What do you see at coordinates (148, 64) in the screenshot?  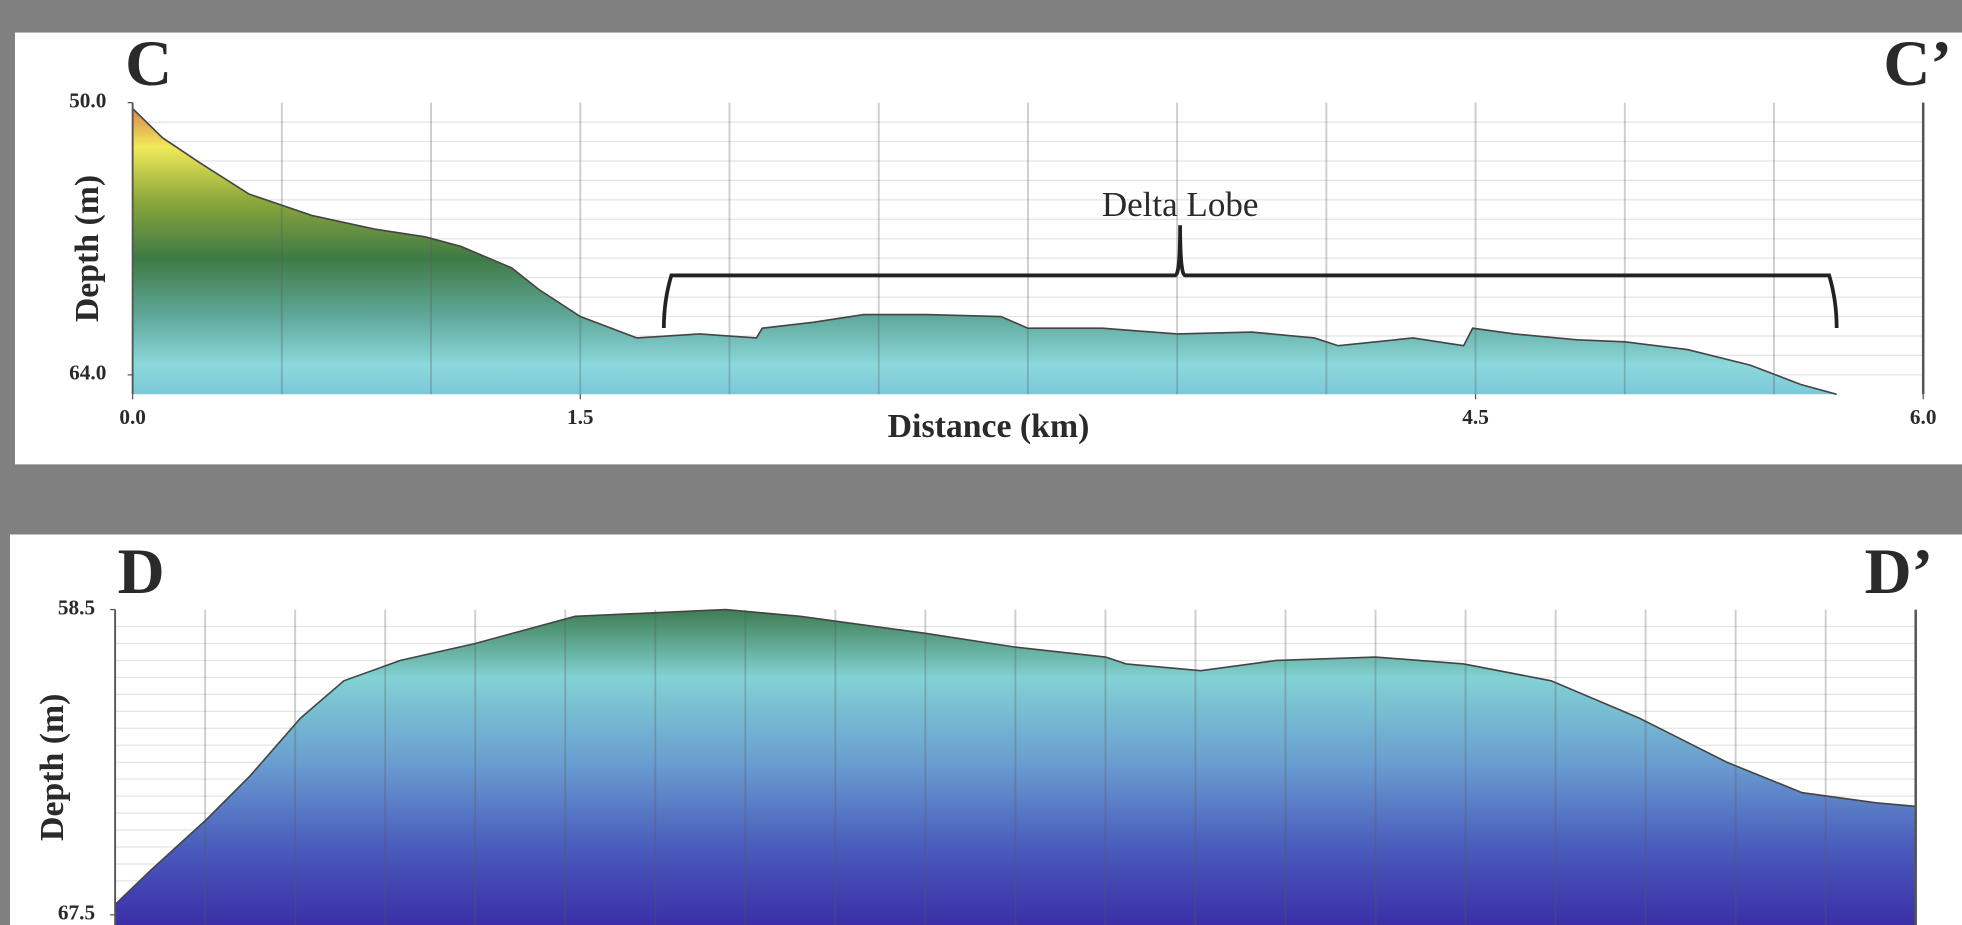 I see `section-label: C` at bounding box center [148, 64].